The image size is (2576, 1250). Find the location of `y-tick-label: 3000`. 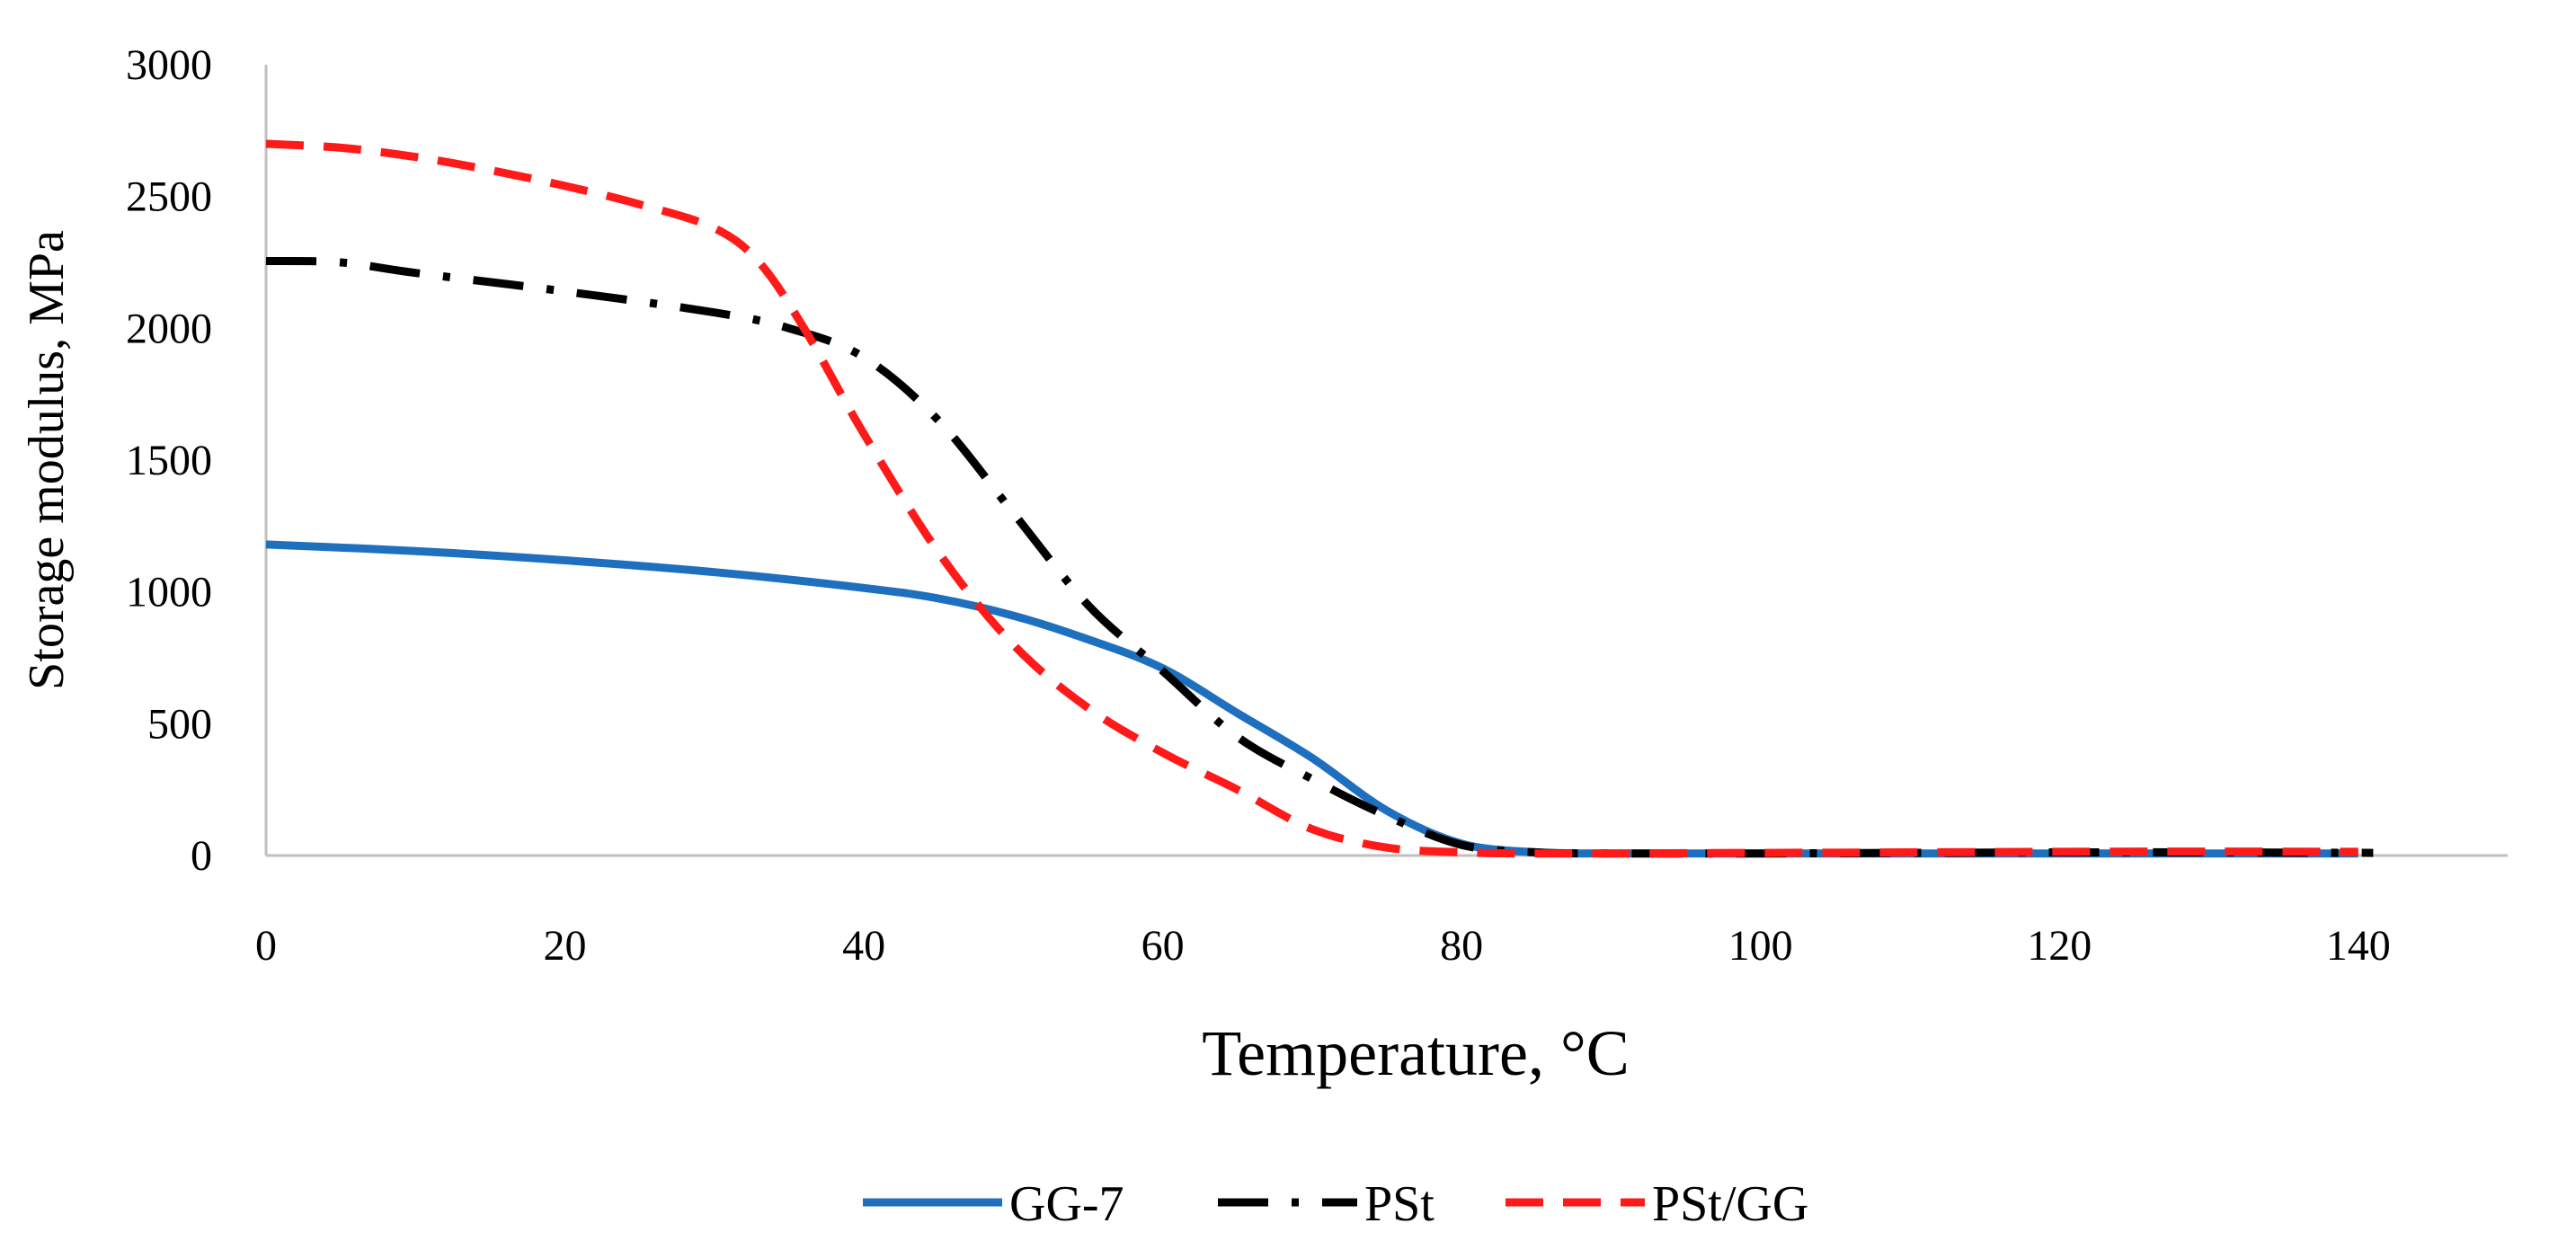

y-tick-label: 3000 is located at coordinates (169, 65).